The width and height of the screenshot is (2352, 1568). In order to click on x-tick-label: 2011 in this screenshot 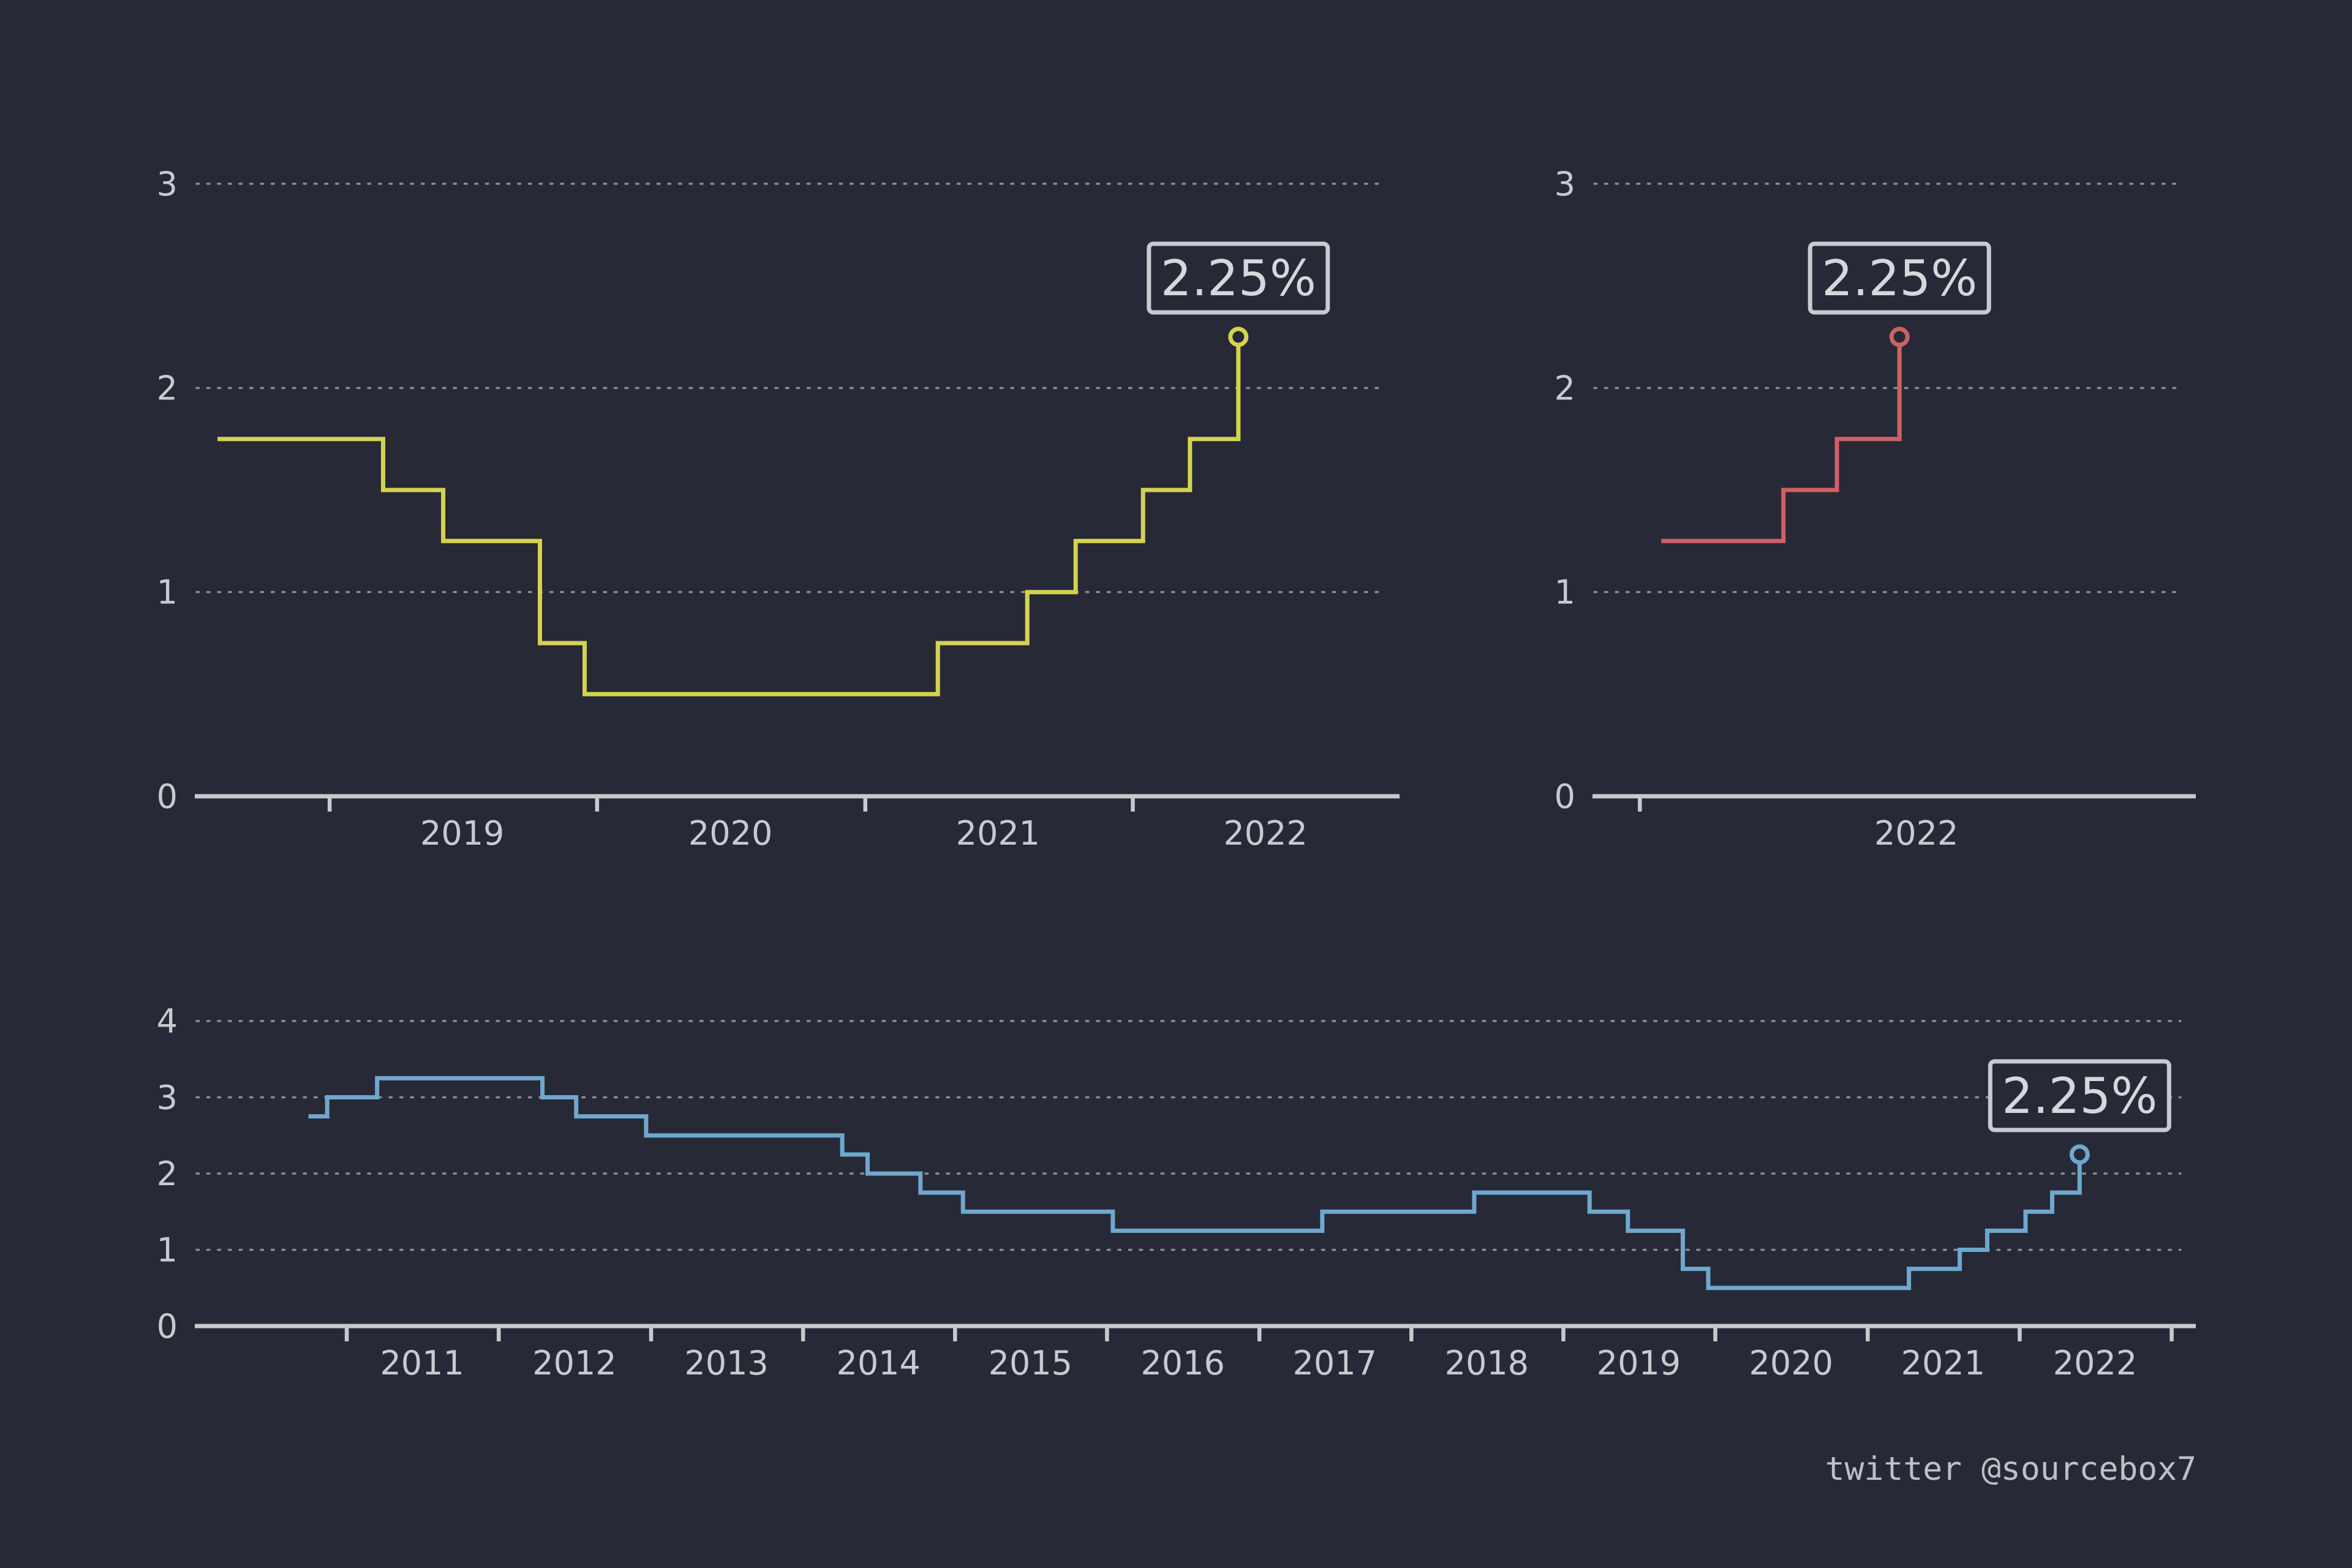, I will do `click(422, 1363)`.